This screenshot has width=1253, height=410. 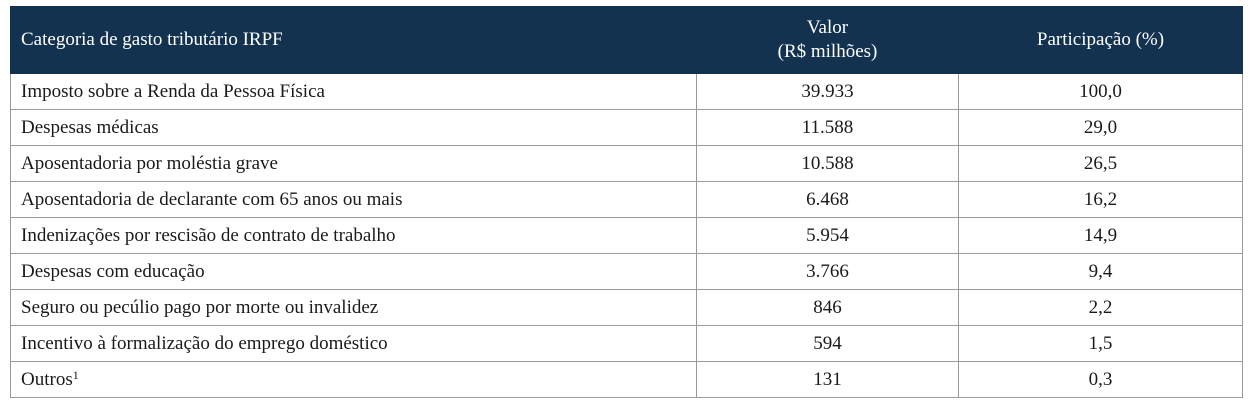 I want to click on row-share: 26,5, so click(x=1100, y=163).